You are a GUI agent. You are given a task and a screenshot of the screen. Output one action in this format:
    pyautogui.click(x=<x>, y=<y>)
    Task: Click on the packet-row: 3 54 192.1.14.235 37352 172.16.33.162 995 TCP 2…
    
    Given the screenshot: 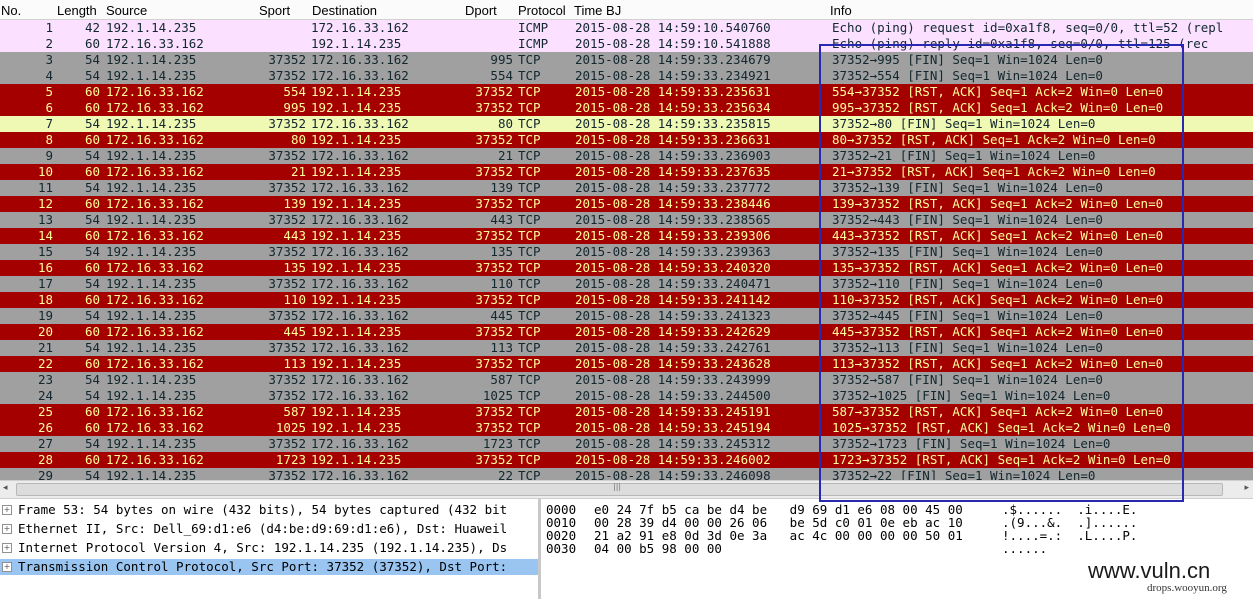 What is the action you would take?
    pyautogui.click(x=626, y=60)
    